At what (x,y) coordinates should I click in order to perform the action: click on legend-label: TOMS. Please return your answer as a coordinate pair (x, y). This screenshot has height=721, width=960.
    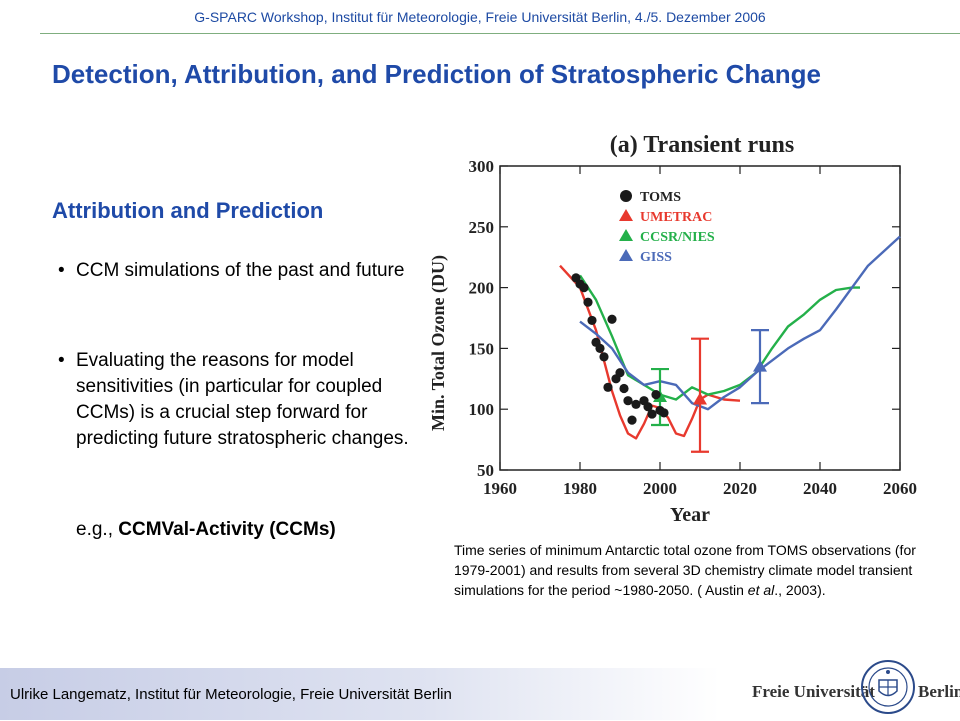
    Looking at the image, I should click on (660, 197).